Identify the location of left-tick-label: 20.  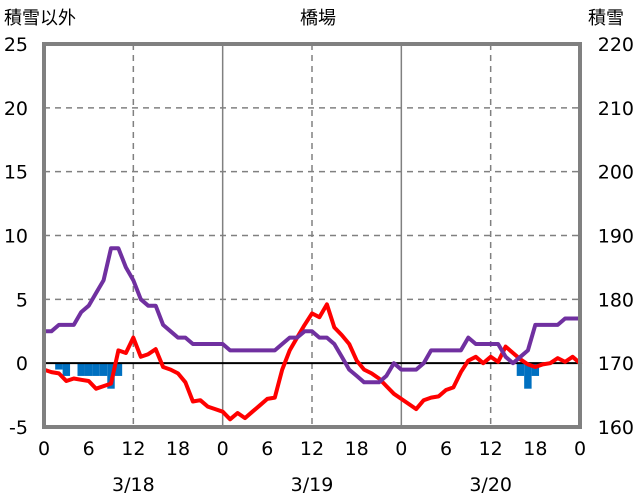
(16, 109).